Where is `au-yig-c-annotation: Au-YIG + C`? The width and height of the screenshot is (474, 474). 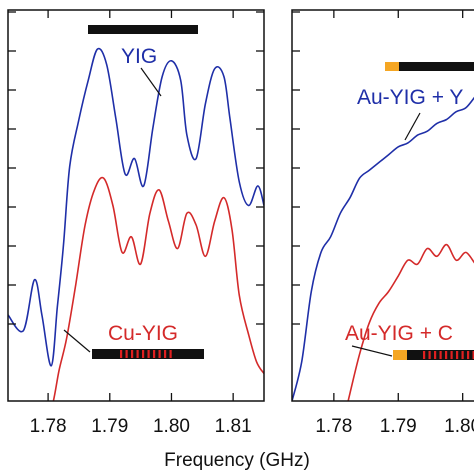
au-yig-c-annotation: Au-YIG + C is located at coordinates (399, 333).